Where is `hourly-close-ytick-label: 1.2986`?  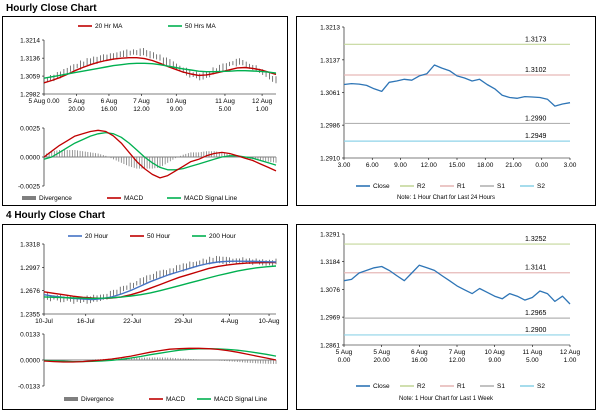 hourly-close-ytick-label: 1.2986 is located at coordinates (330, 126).